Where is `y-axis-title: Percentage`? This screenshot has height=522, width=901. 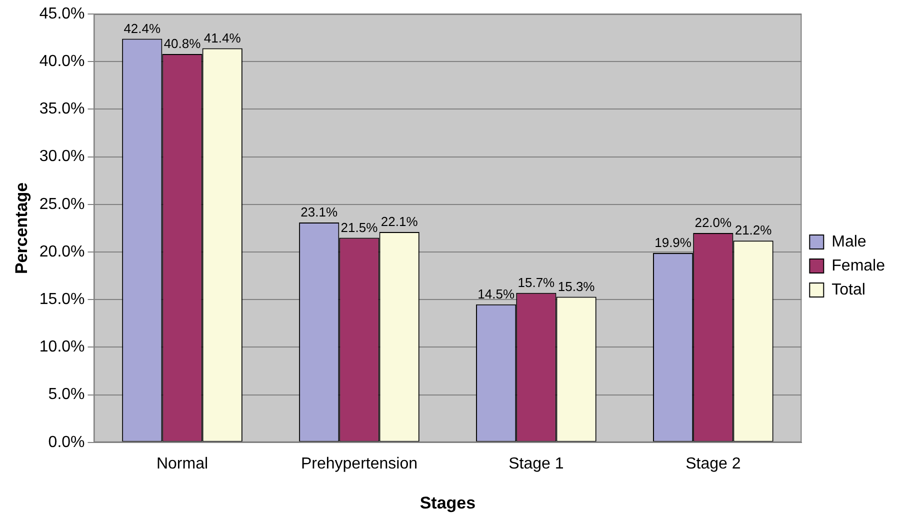
y-axis-title: Percentage is located at coordinates (21, 228).